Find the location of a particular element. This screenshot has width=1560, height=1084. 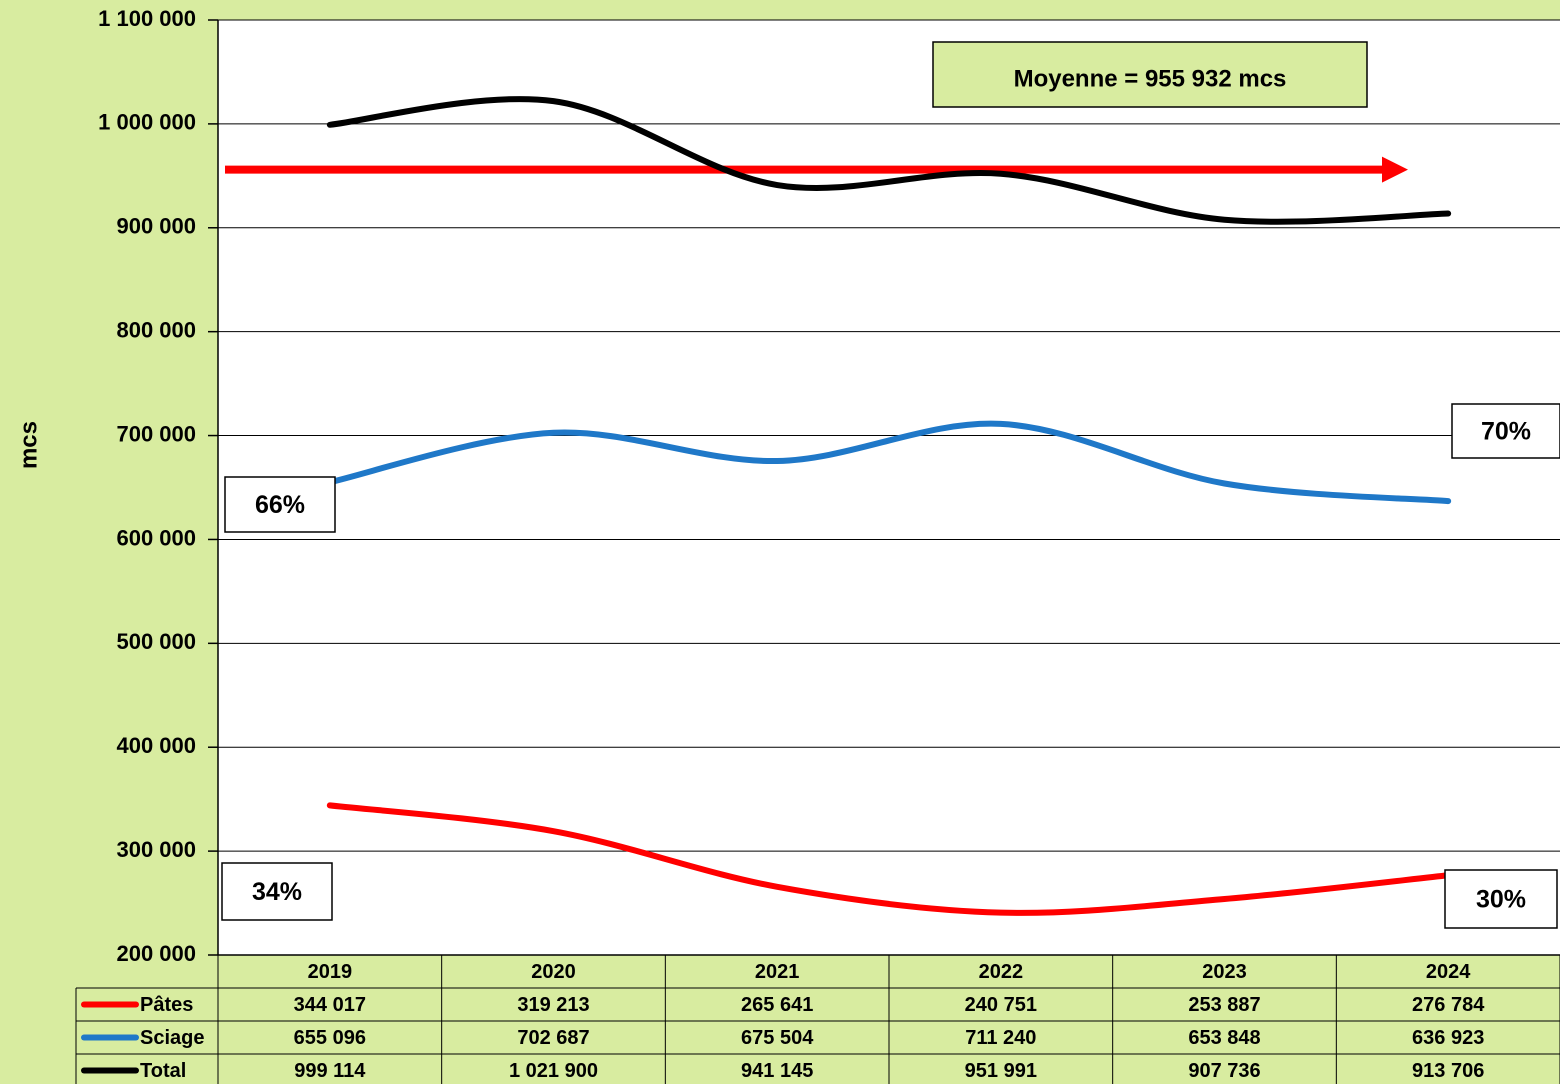

y-tick-label: 400 000 is located at coordinates (156, 745).